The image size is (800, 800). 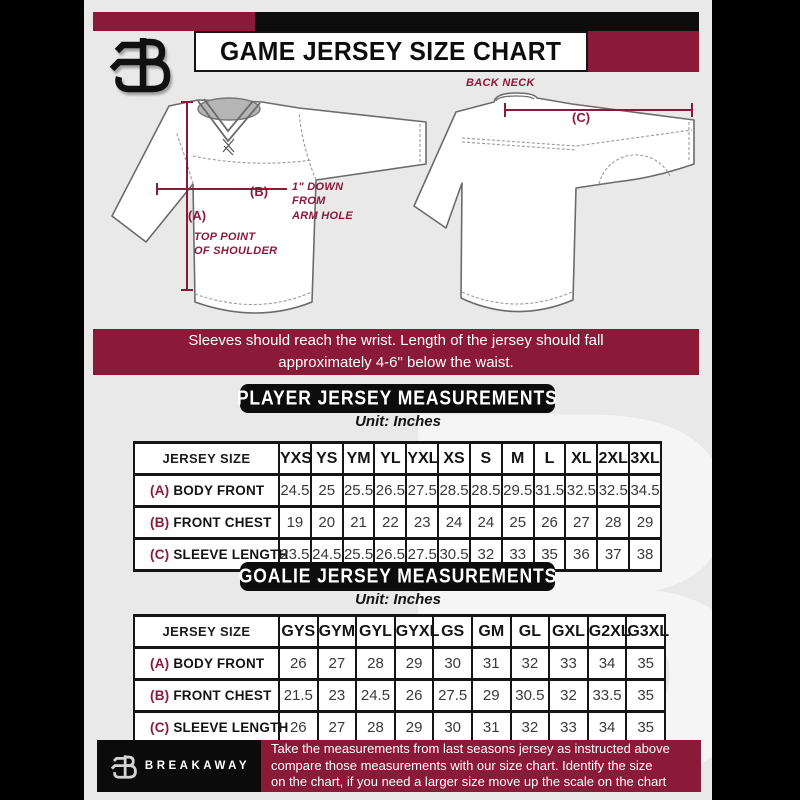 What do you see at coordinates (549, 490) in the screenshot?
I see `measurement-value-cell: 31.5` at bounding box center [549, 490].